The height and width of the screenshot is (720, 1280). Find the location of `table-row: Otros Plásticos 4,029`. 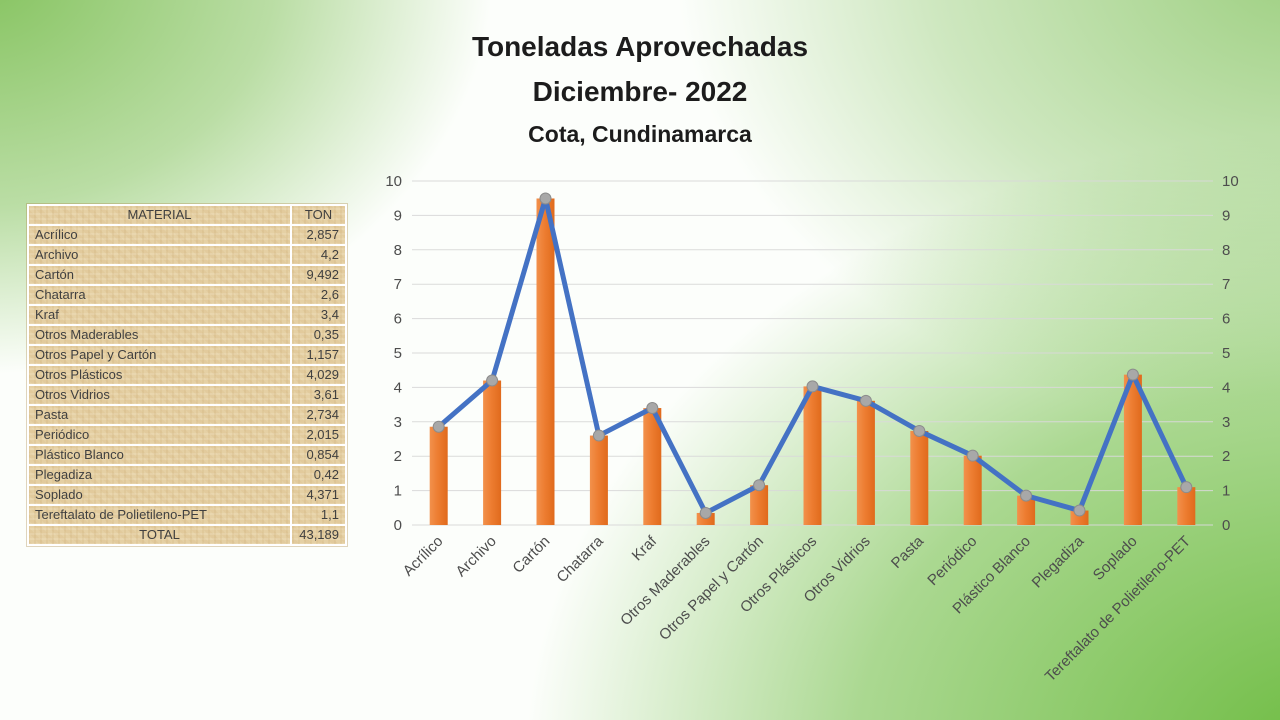

table-row: Otros Plásticos 4,029 is located at coordinates (187, 375).